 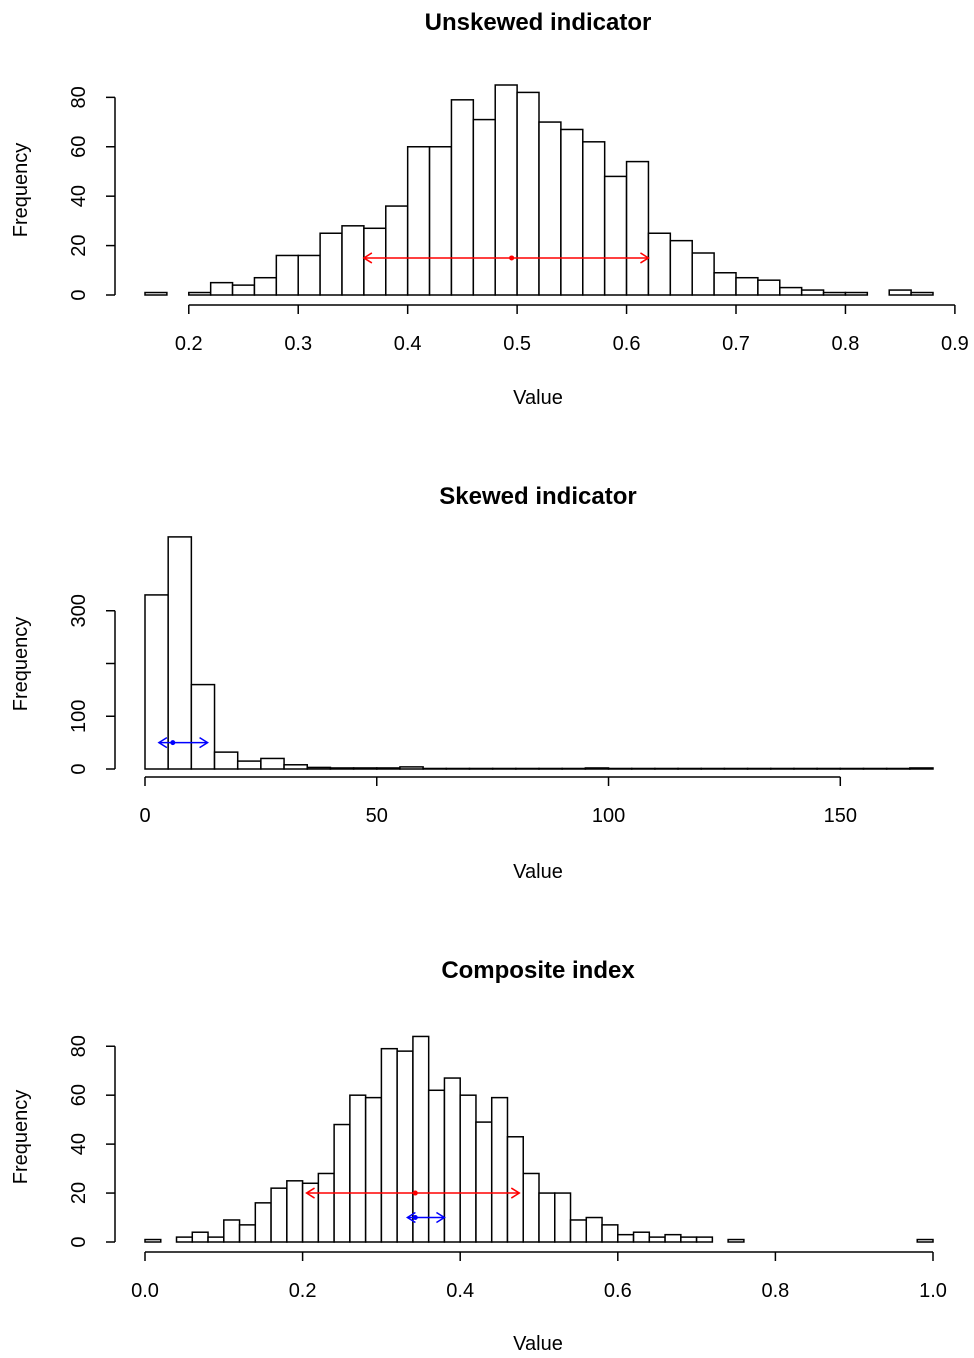 I want to click on x-axis: 0.0 0.2 0.4 0.6 0.8 1.0, so click(x=539, y=1276).